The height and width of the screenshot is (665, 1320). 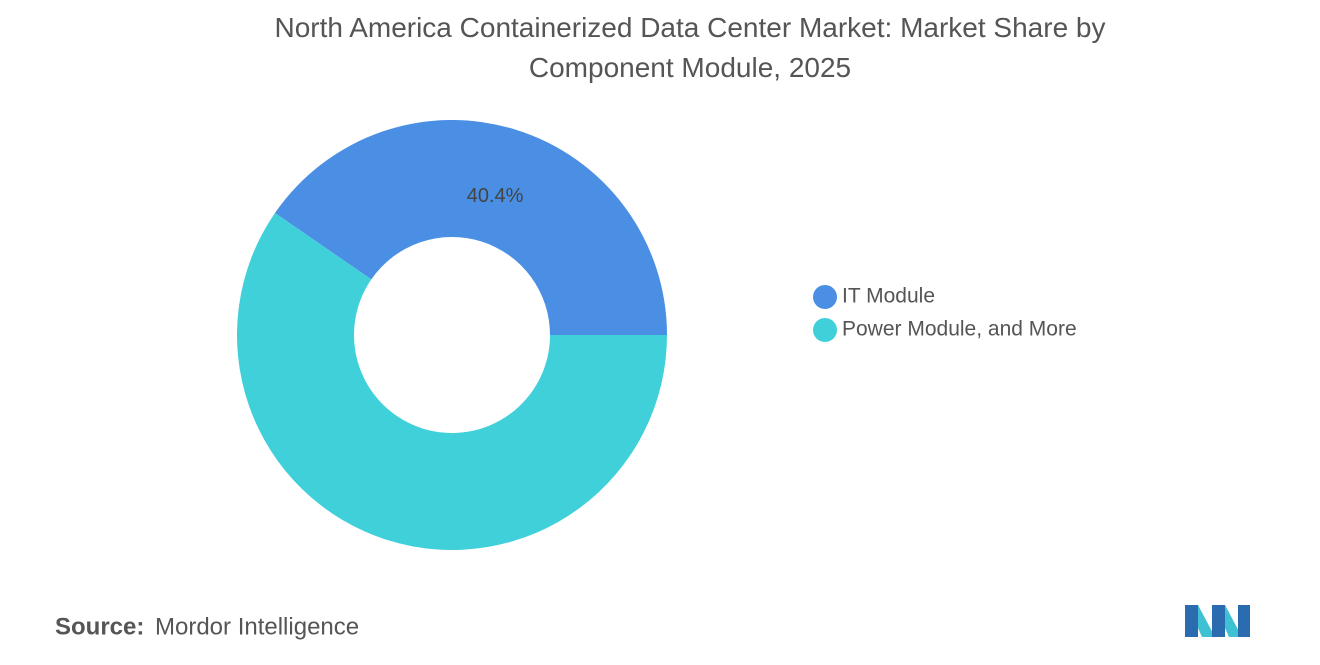 What do you see at coordinates (470, 227) in the screenshot?
I see `donut-slice` at bounding box center [470, 227].